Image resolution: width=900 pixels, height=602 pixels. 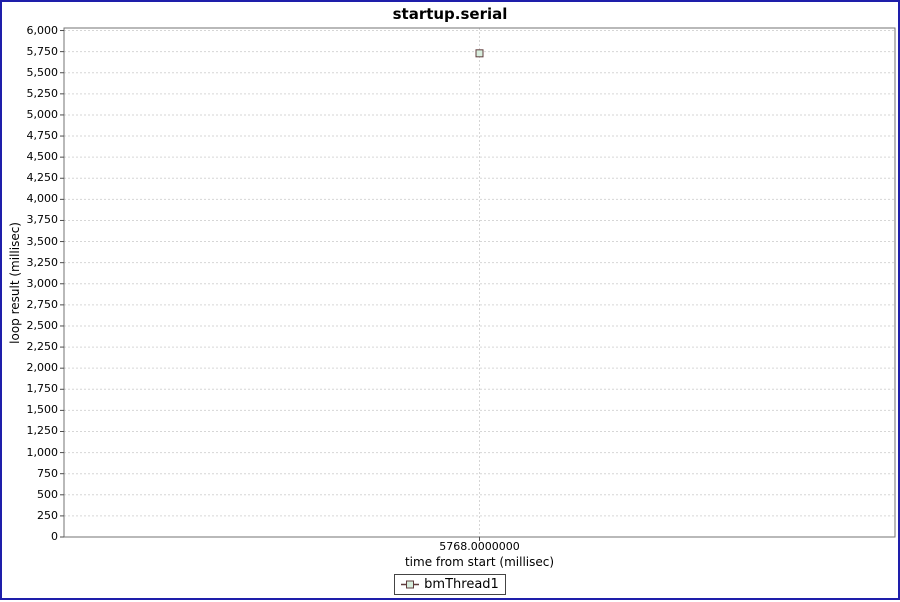 What do you see at coordinates (47, 494) in the screenshot?
I see `y-tick-label: 500` at bounding box center [47, 494].